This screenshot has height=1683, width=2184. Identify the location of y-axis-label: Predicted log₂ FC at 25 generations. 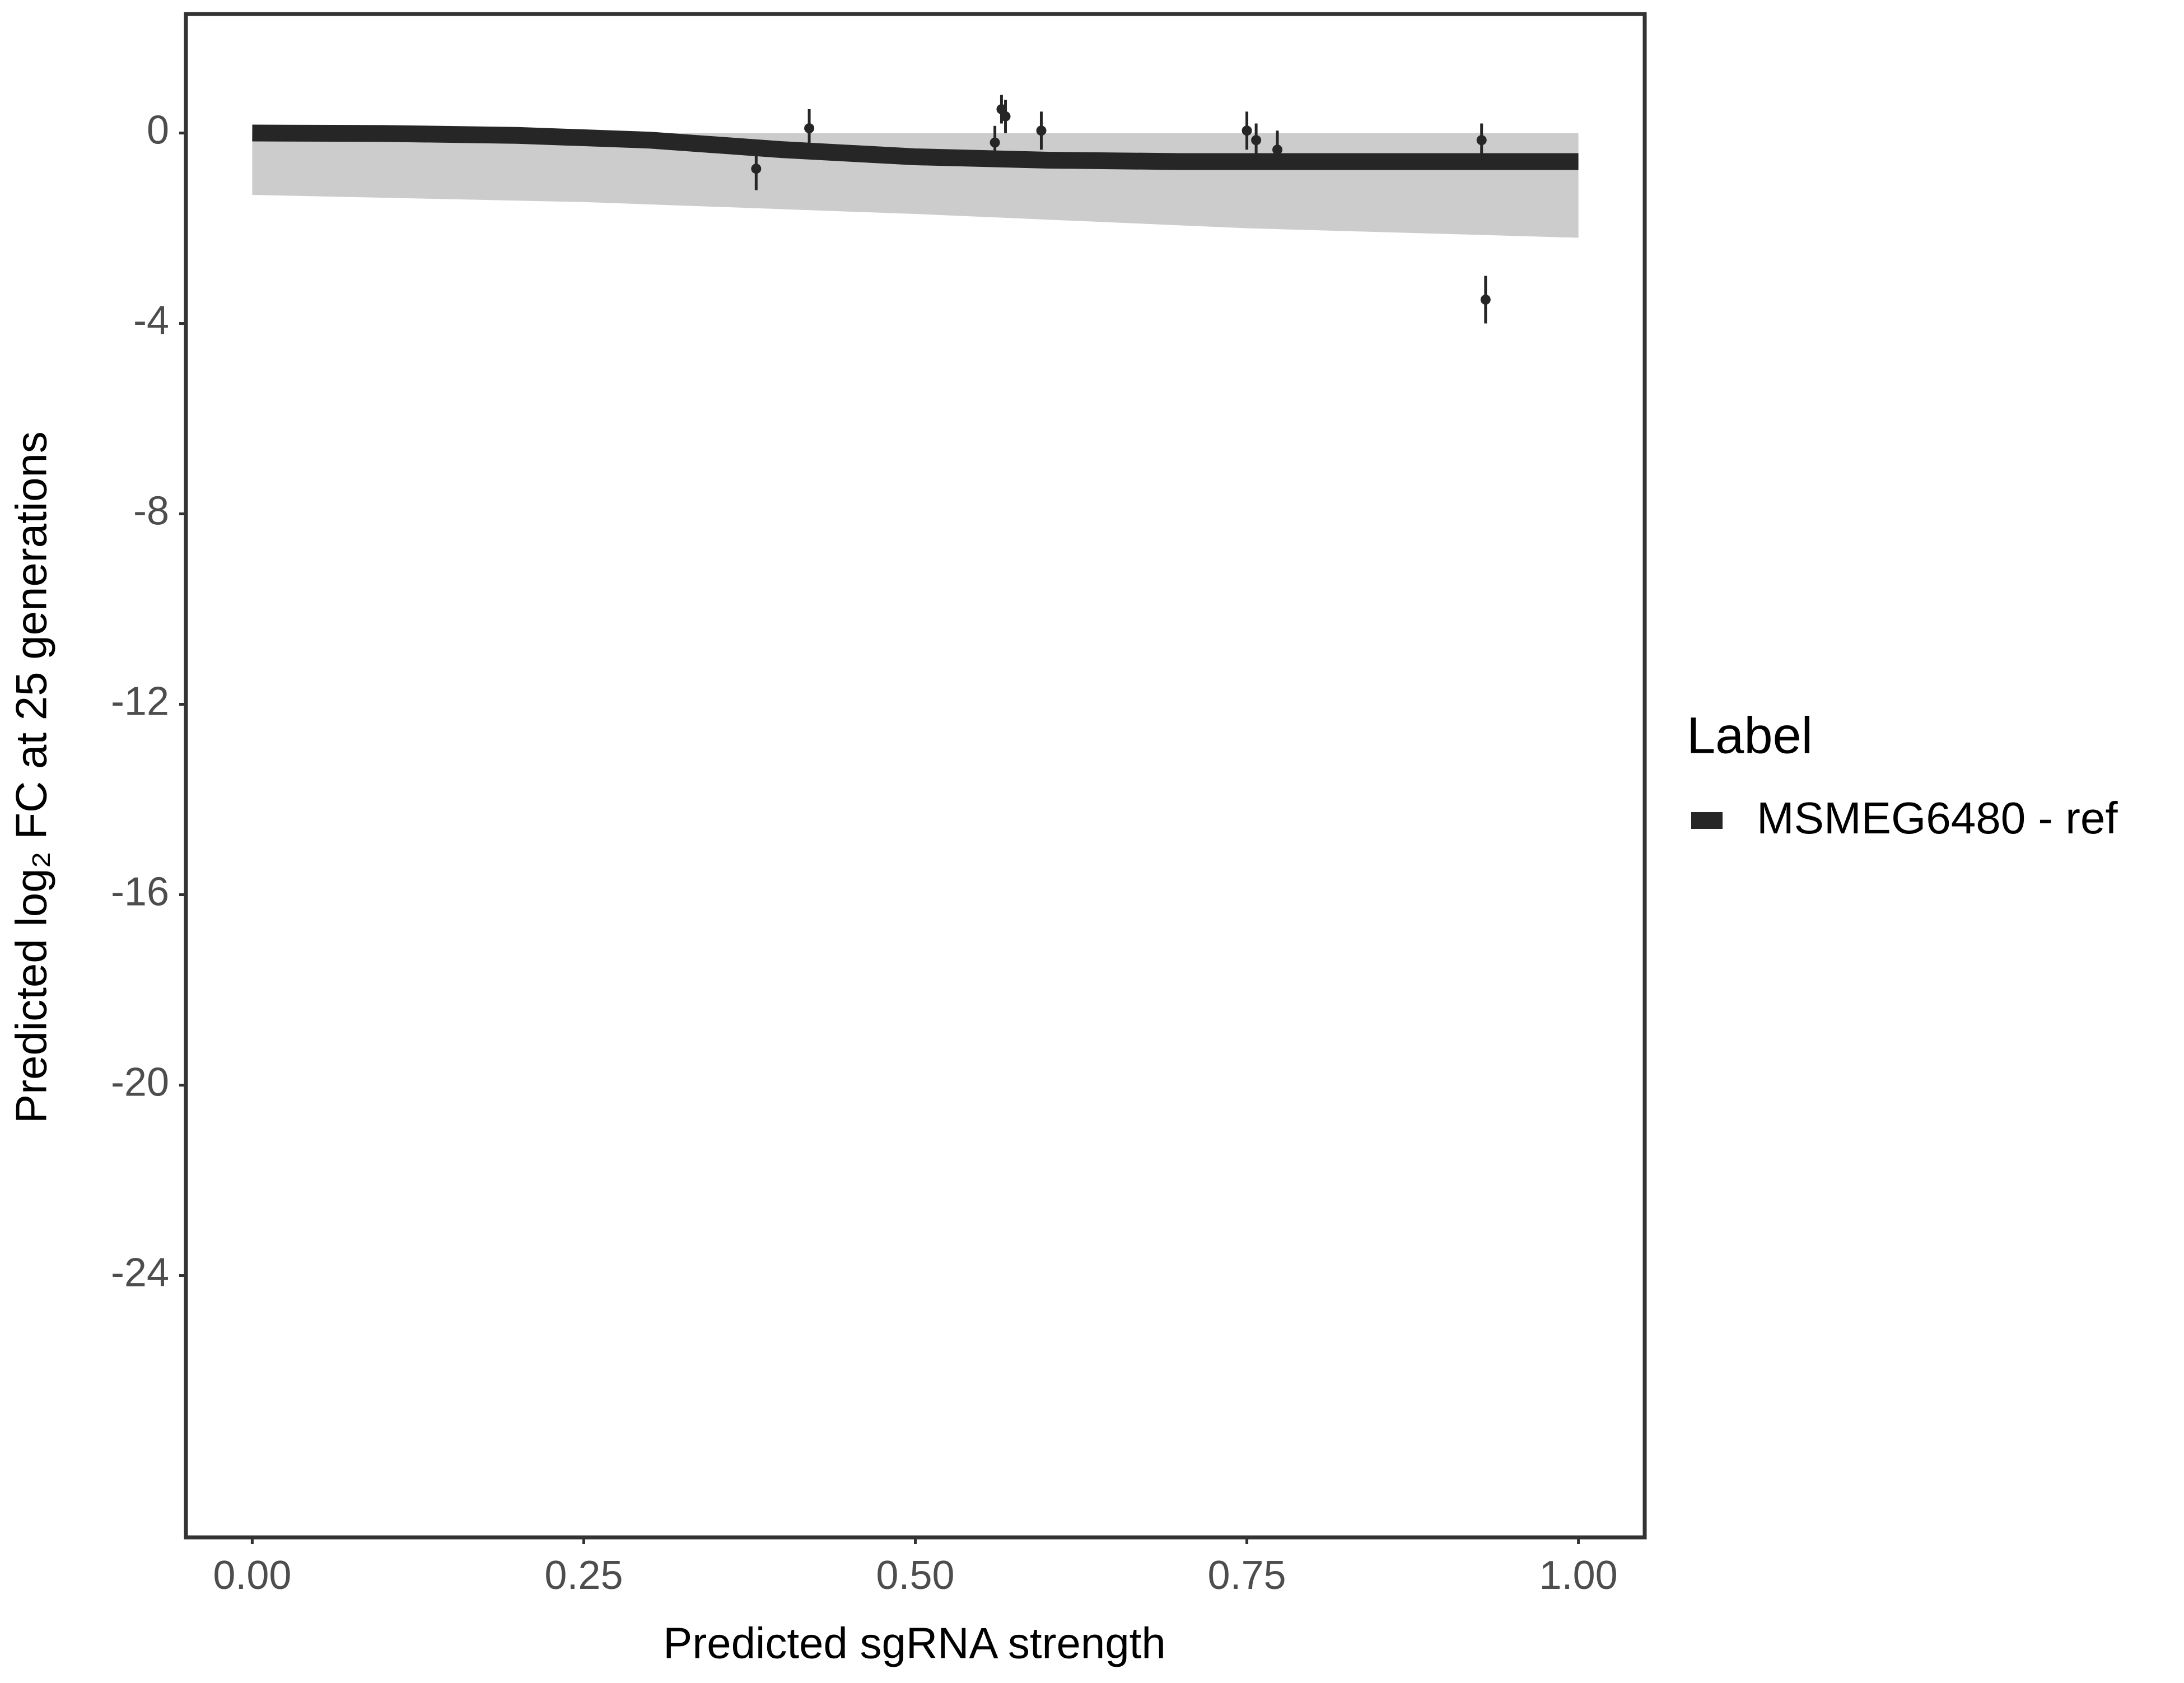
(32, 777).